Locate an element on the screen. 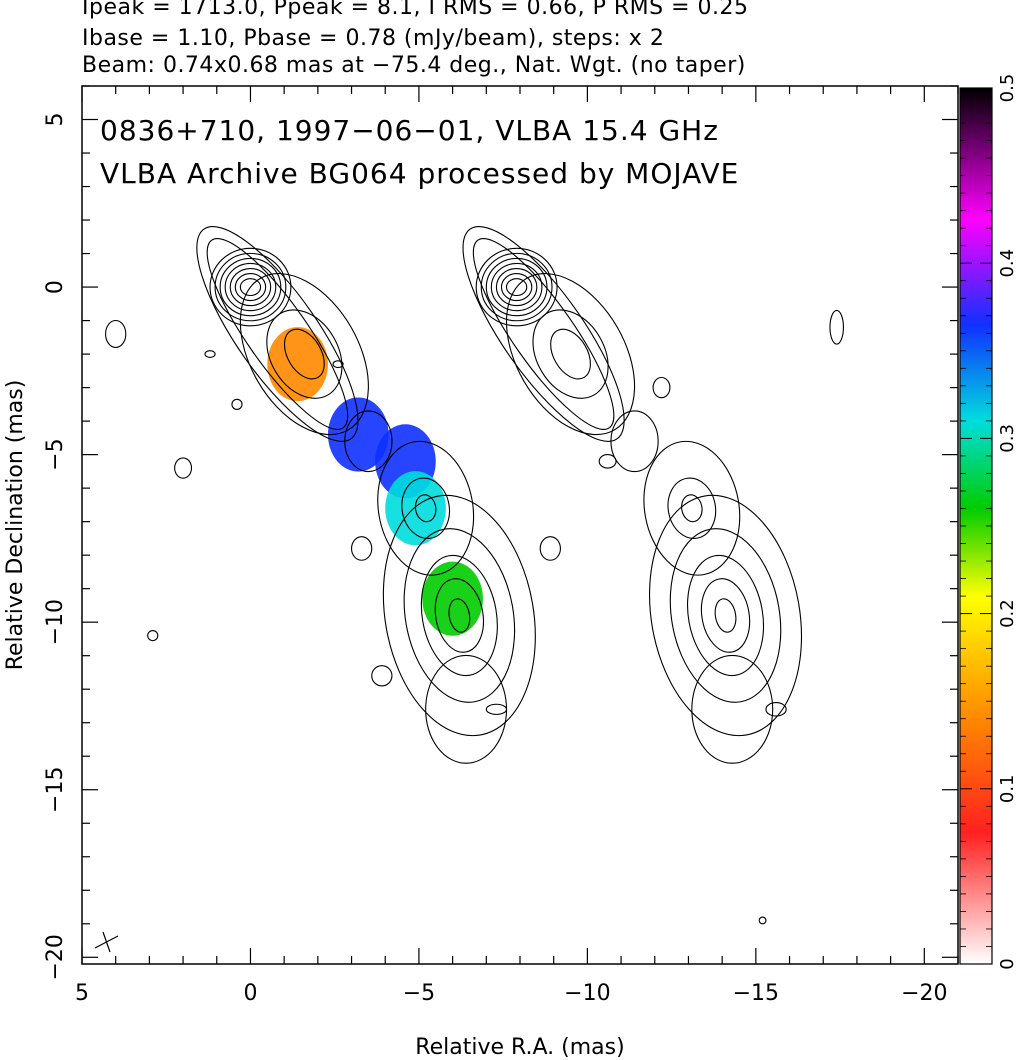  x-axis-label: Relative R.A. (mas) is located at coordinates (519, 1047).